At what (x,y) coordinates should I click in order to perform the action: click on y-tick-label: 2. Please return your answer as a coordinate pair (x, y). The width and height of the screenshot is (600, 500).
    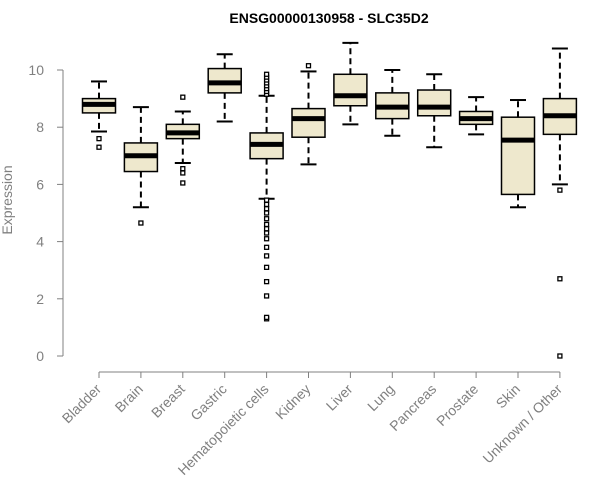
    Looking at the image, I should click on (40, 299).